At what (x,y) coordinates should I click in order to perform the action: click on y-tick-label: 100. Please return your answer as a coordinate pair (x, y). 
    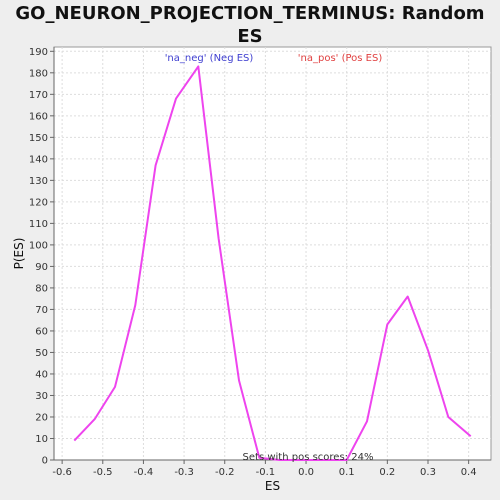
    Looking at the image, I should click on (38, 245).